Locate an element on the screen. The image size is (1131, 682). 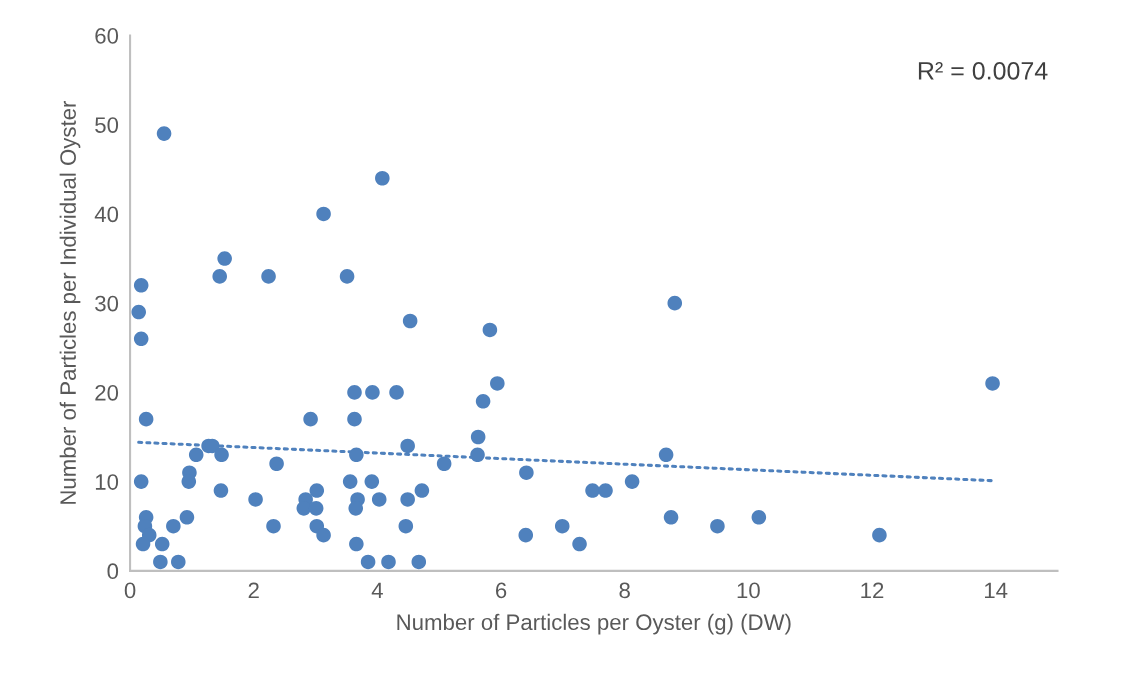
y-tick-label: 10 is located at coordinates (107, 482).